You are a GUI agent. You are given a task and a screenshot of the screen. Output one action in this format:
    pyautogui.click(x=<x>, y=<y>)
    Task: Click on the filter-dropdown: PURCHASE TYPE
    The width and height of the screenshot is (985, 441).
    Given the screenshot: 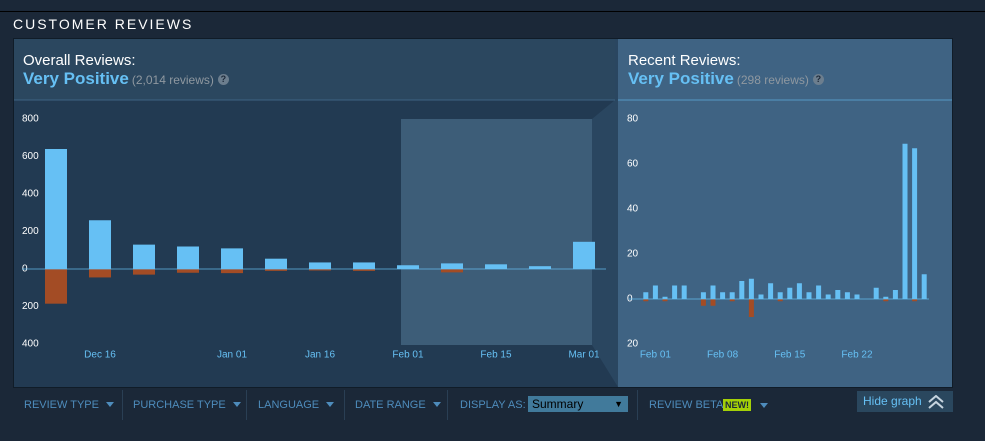 What is the action you would take?
    pyautogui.click(x=187, y=405)
    